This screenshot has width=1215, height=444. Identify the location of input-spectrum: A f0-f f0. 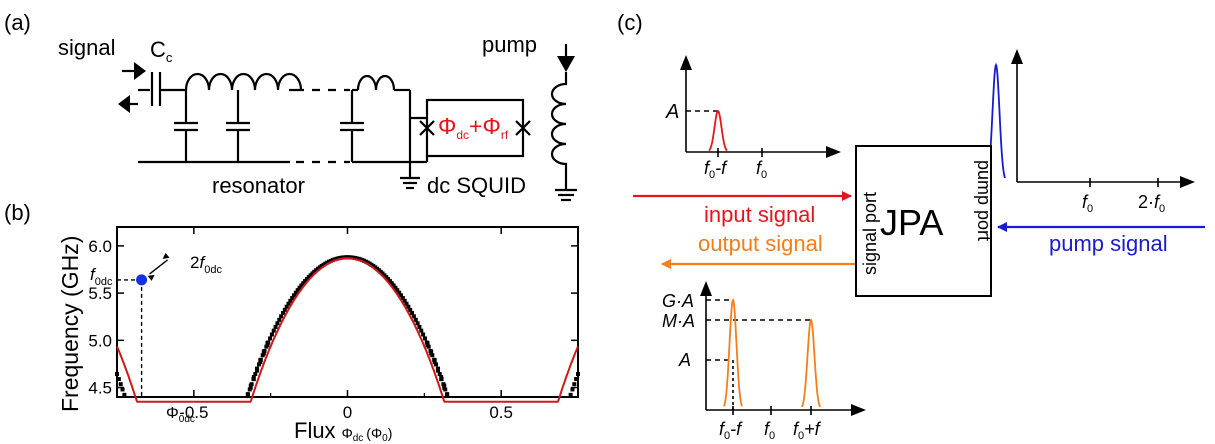
(753, 118).